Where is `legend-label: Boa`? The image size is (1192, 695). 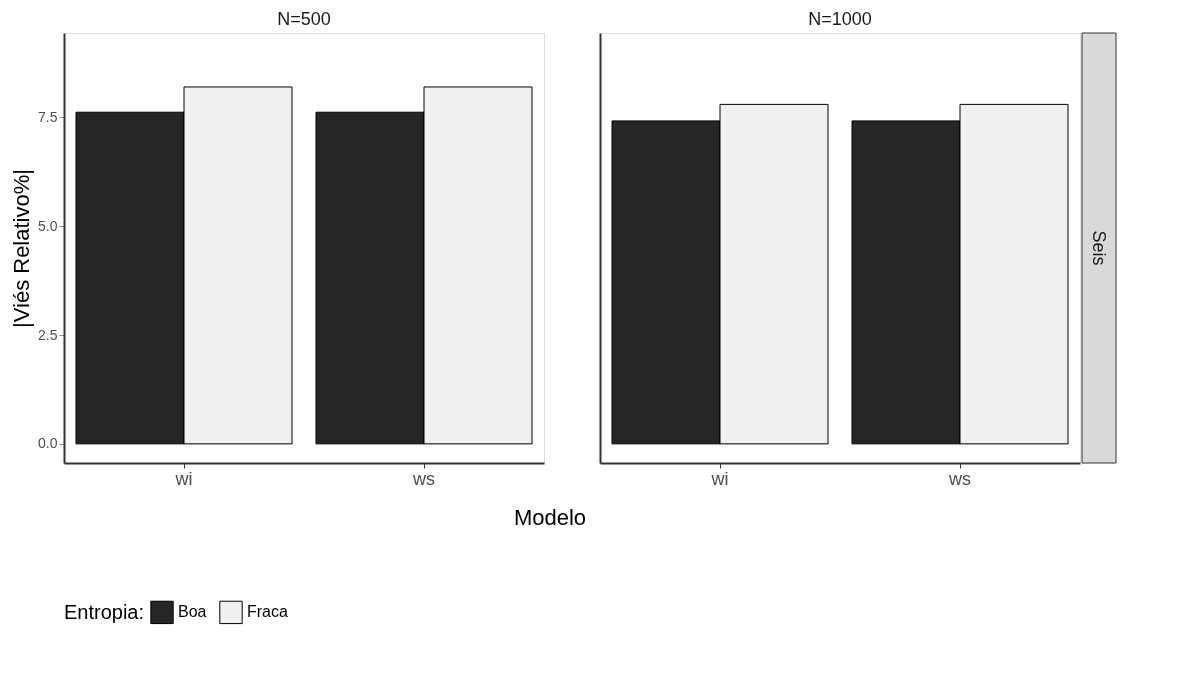 legend-label: Boa is located at coordinates (192, 612).